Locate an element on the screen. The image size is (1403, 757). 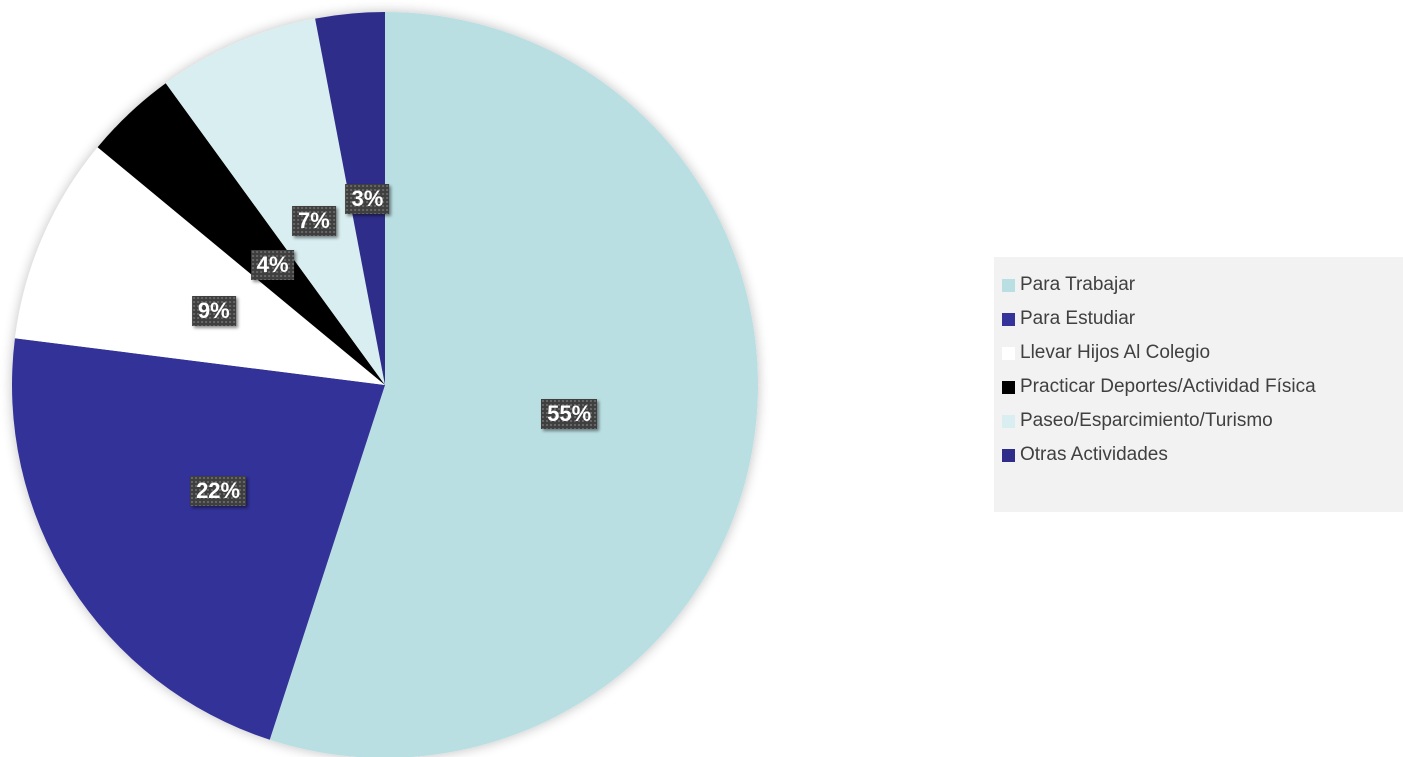
legend-item-paseo: Paseo/Esparcimiento/Turismo is located at coordinates (1198, 421).